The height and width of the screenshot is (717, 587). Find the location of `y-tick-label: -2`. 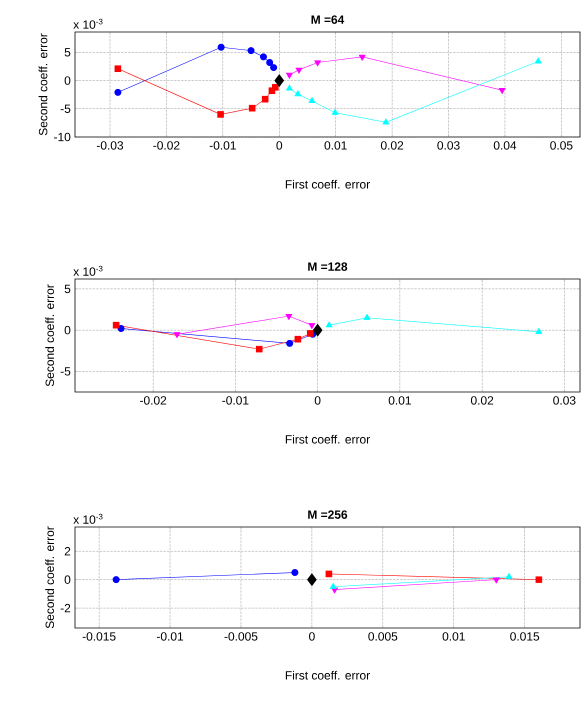

y-tick-label: -2 is located at coordinates (65, 608).